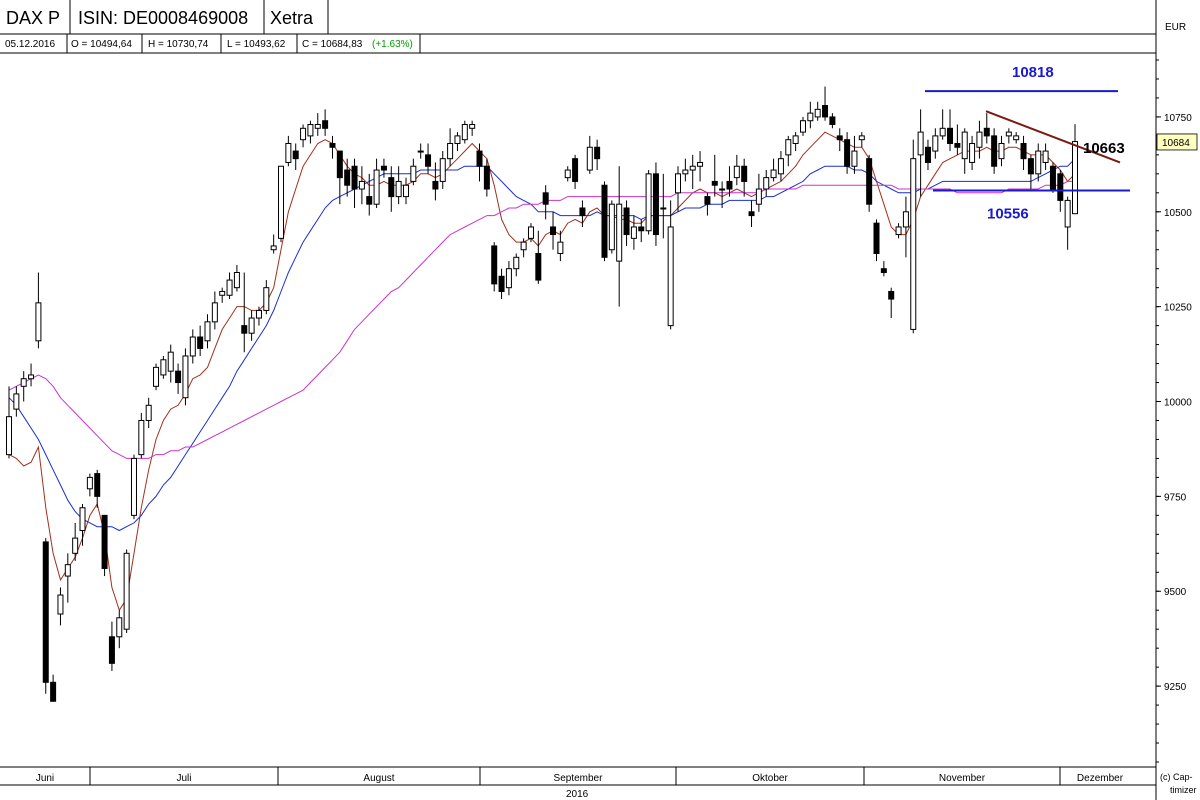 This screenshot has width=1200, height=800. I want to click on month-label: Juli, so click(183, 778).